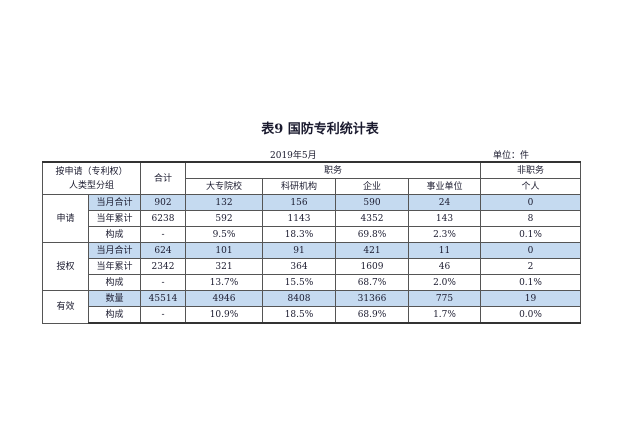 This screenshot has width=640, height=421. I want to click on cell: 1609, so click(372, 266).